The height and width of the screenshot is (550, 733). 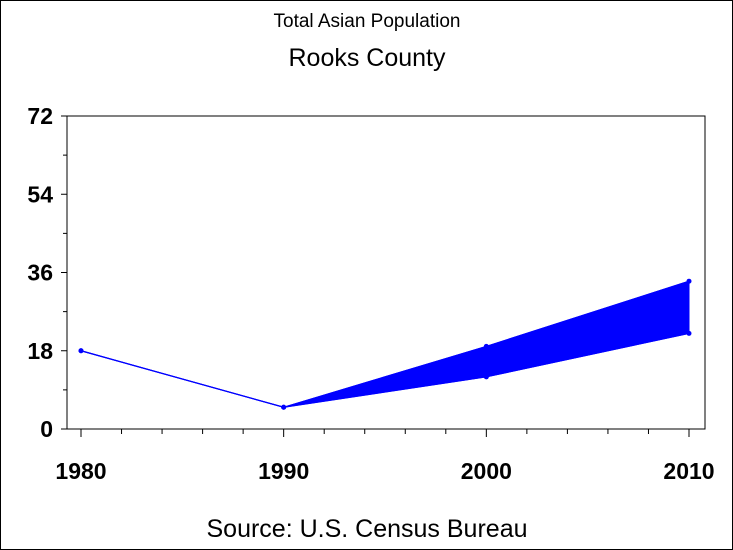 What do you see at coordinates (40, 194) in the screenshot?
I see `y-tick-label: 54` at bounding box center [40, 194].